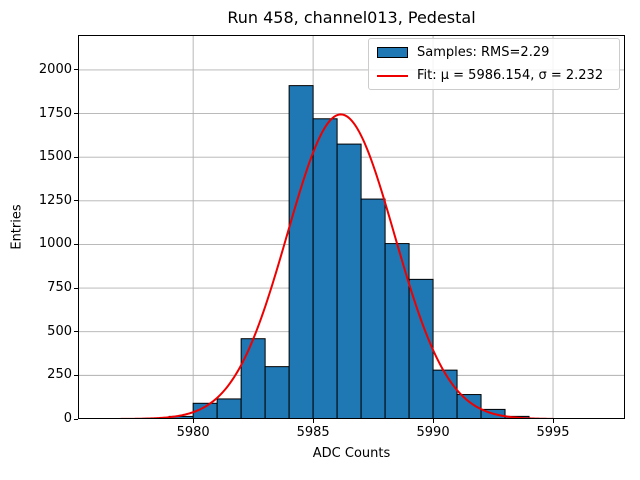 The height and width of the screenshot is (480, 640). What do you see at coordinates (483, 52) in the screenshot?
I see `legend-samples-label: Samples: RMS=2.29` at bounding box center [483, 52].